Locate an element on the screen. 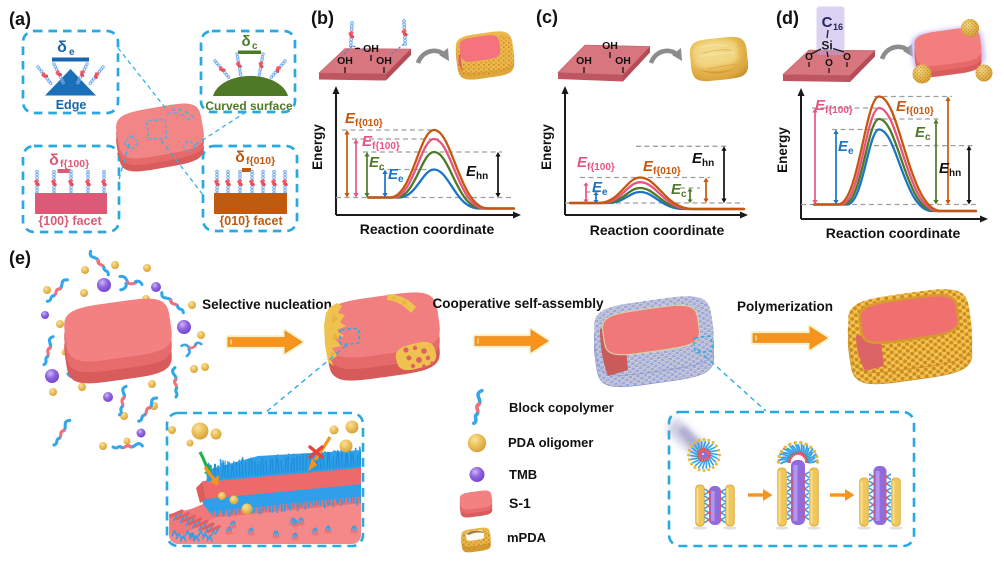 The width and height of the screenshot is (1004, 568). svg-text: Curved surface is located at coordinates (249, 106).